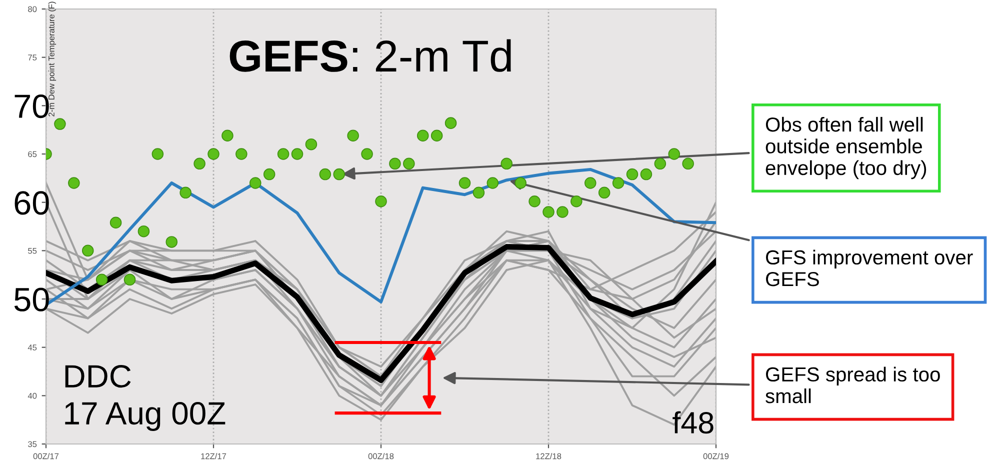 The height and width of the screenshot is (463, 987). I want to click on y-tick-label: 75, so click(32, 57).